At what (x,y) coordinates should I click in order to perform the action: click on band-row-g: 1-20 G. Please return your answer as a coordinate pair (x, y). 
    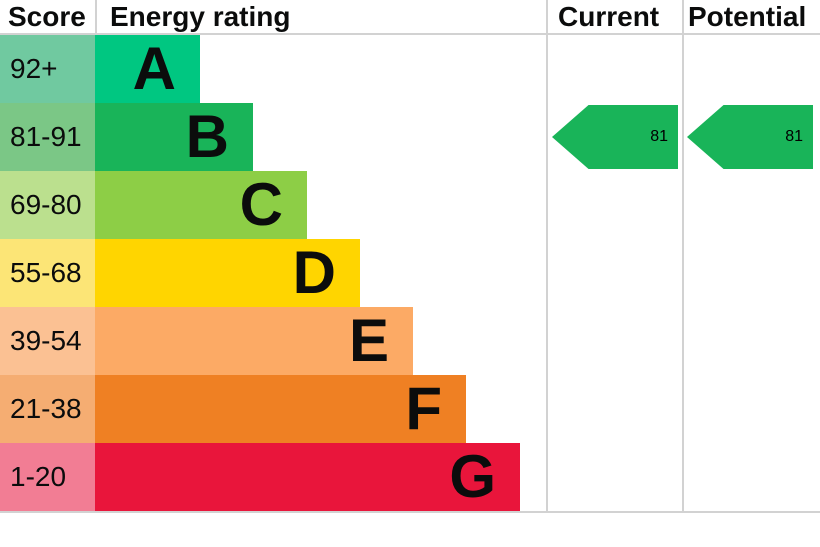
    Looking at the image, I should click on (273, 477).